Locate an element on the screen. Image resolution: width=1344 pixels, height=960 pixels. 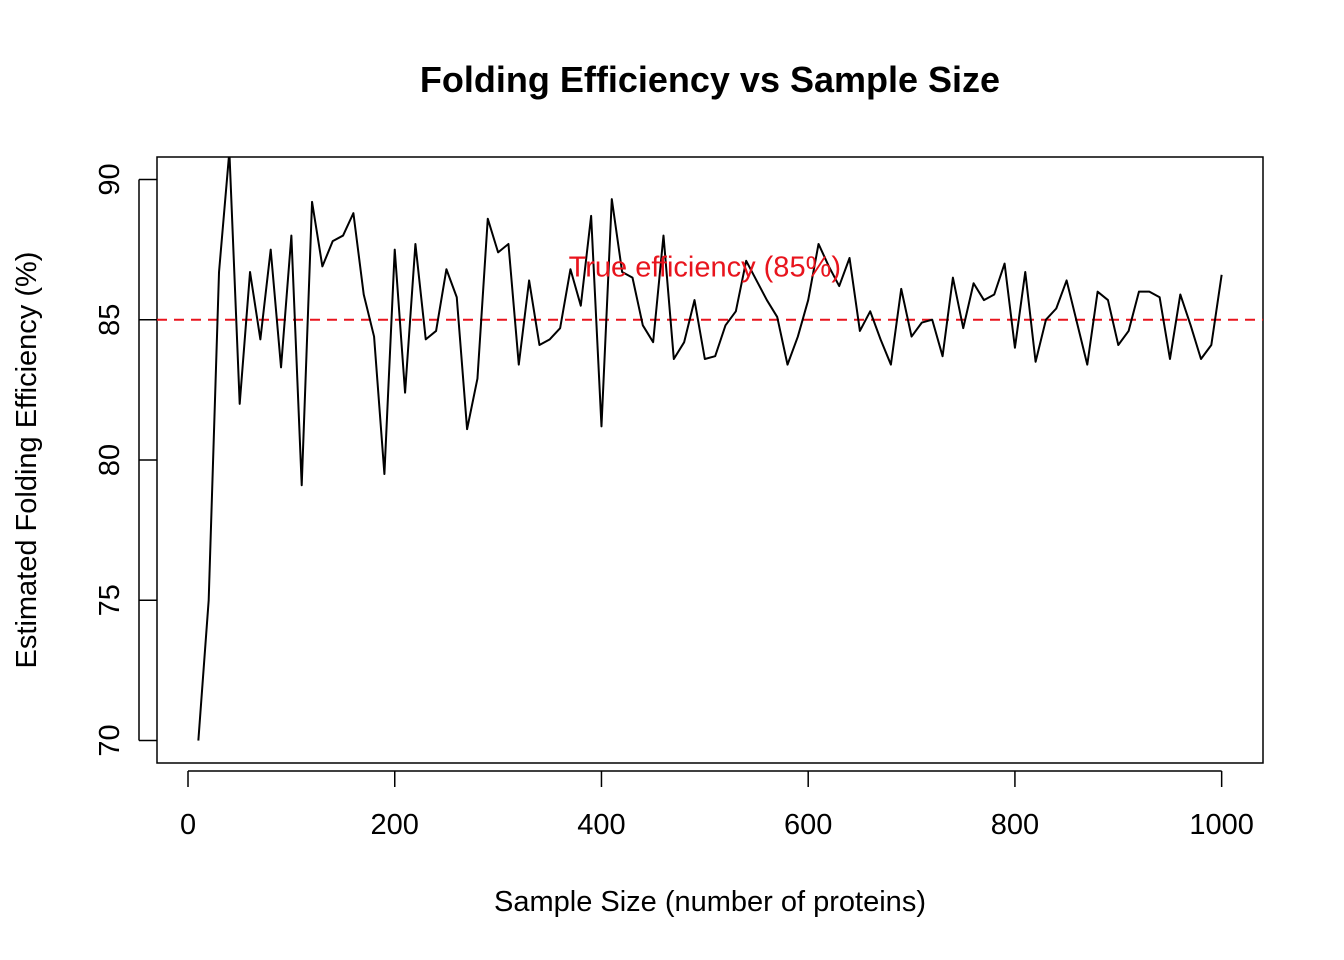
x-axis: 0 200 400 600 800 1000 is located at coordinates (717, 805).